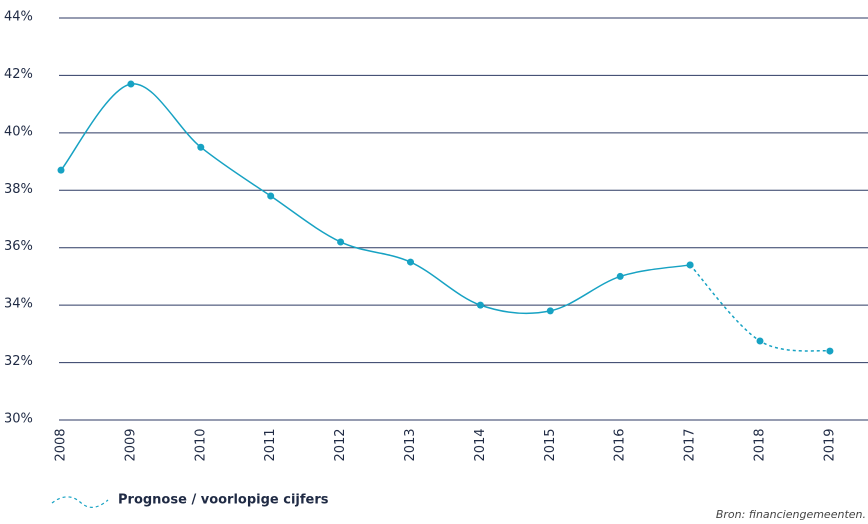 The image size is (868, 524). What do you see at coordinates (340, 444) in the screenshot?
I see `x-tick-label: 2012` at bounding box center [340, 444].